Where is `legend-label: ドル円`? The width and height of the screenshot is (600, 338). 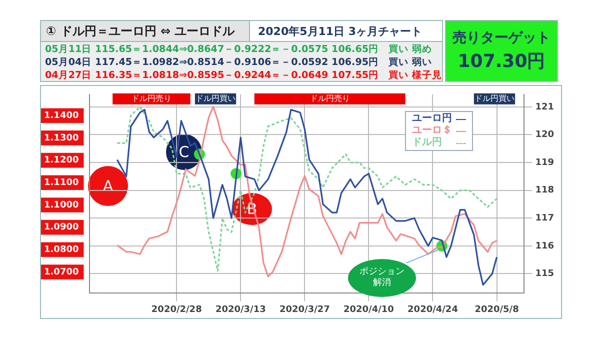 legend-label: ドル円 is located at coordinates (427, 143).